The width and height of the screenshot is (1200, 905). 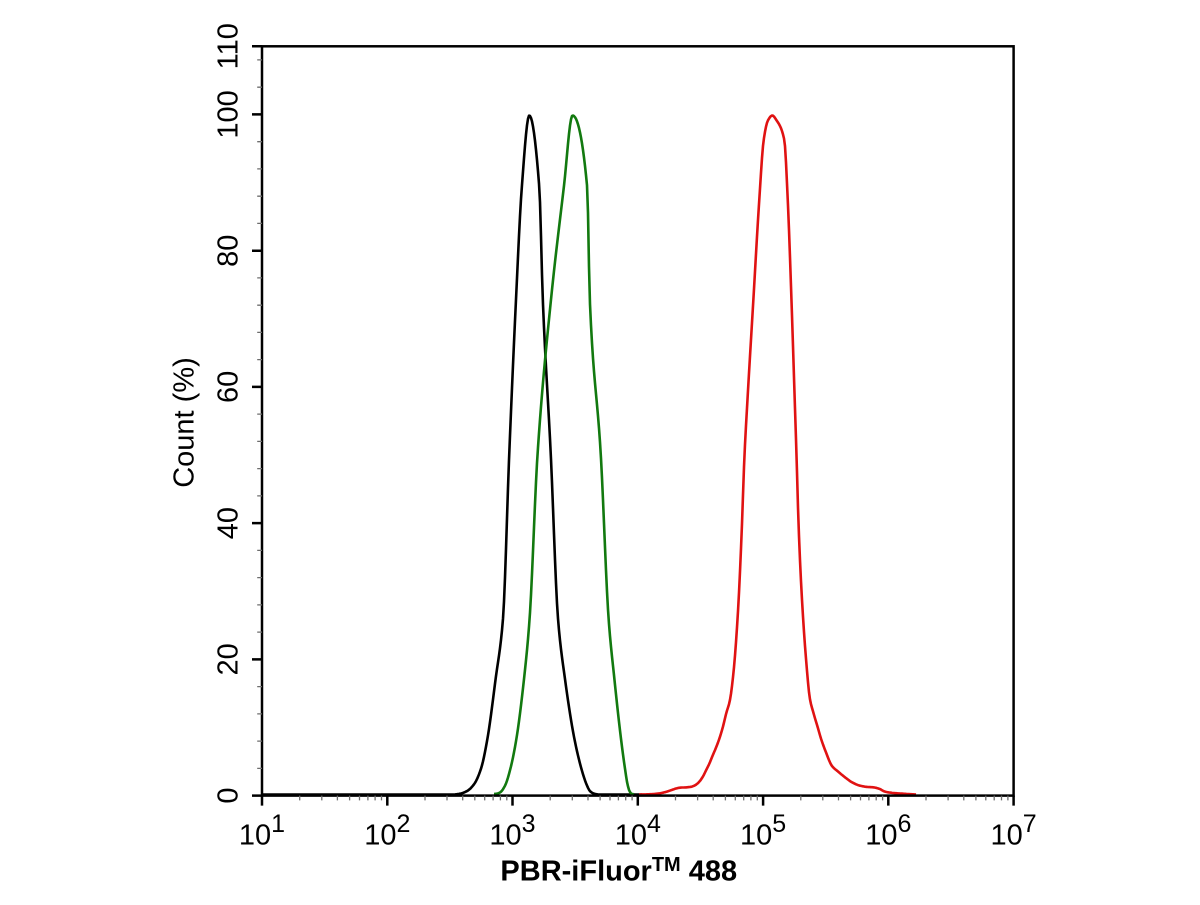 I want to click on svg-text: 60, so click(x=229, y=387).